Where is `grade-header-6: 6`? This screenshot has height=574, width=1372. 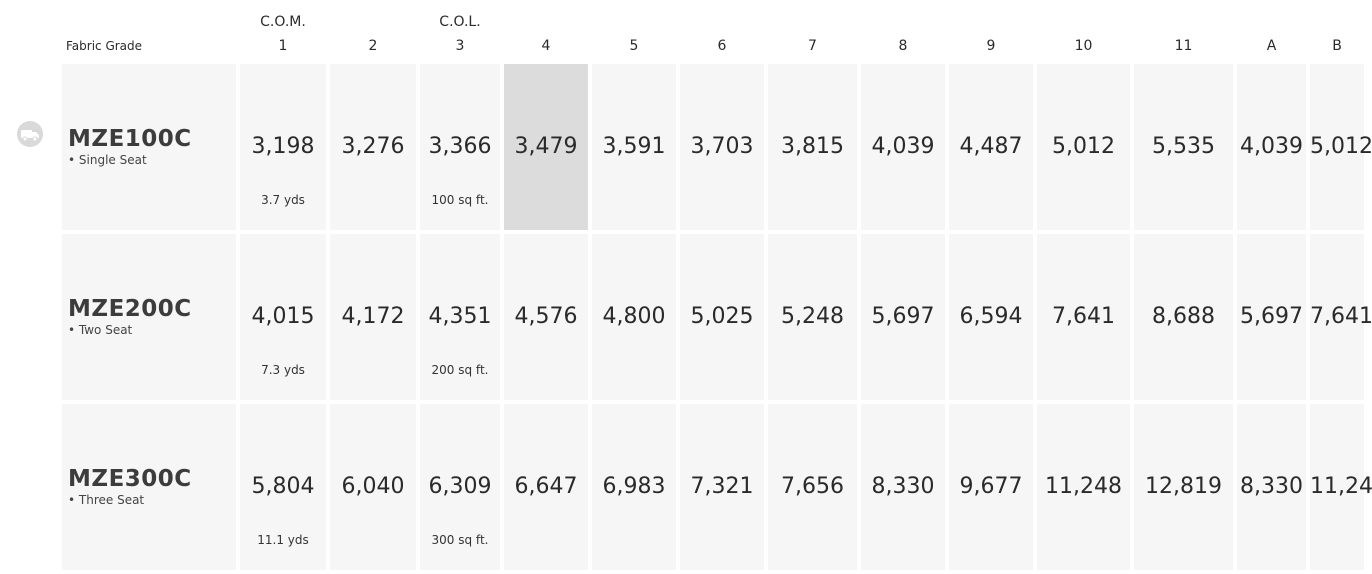
grade-header-6: 6 is located at coordinates (722, 30).